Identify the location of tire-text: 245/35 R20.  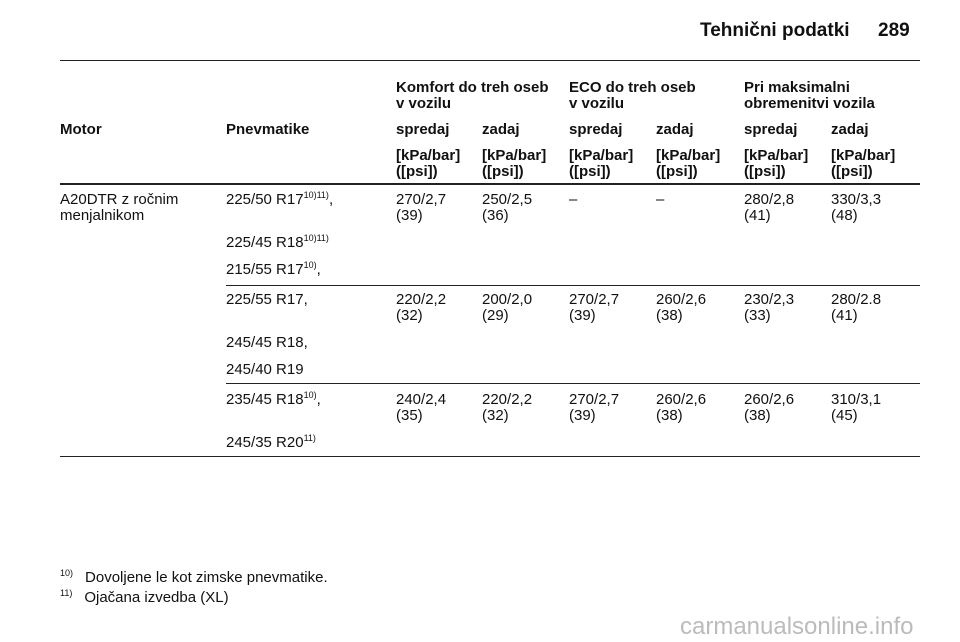
(265, 442).